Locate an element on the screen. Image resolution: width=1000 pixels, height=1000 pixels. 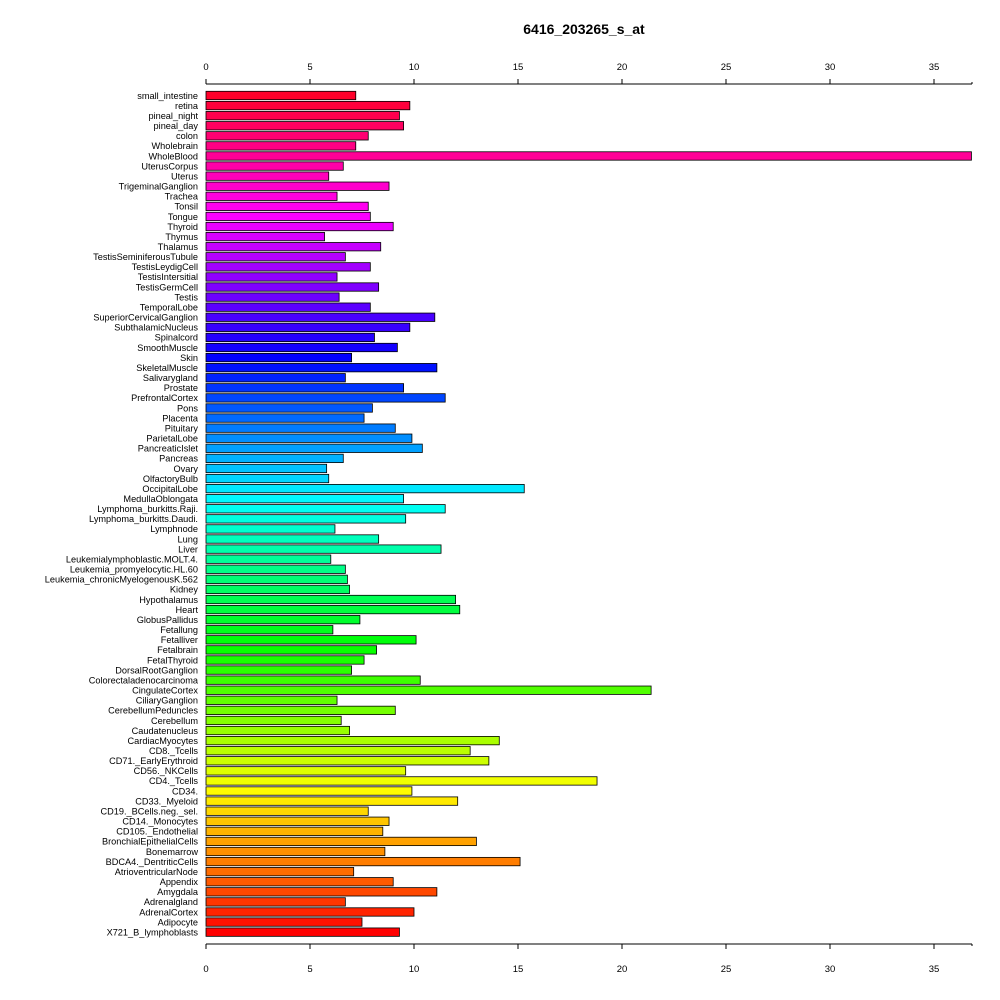
category-label: DorsalRootGanglion is located at coordinates (156, 670).